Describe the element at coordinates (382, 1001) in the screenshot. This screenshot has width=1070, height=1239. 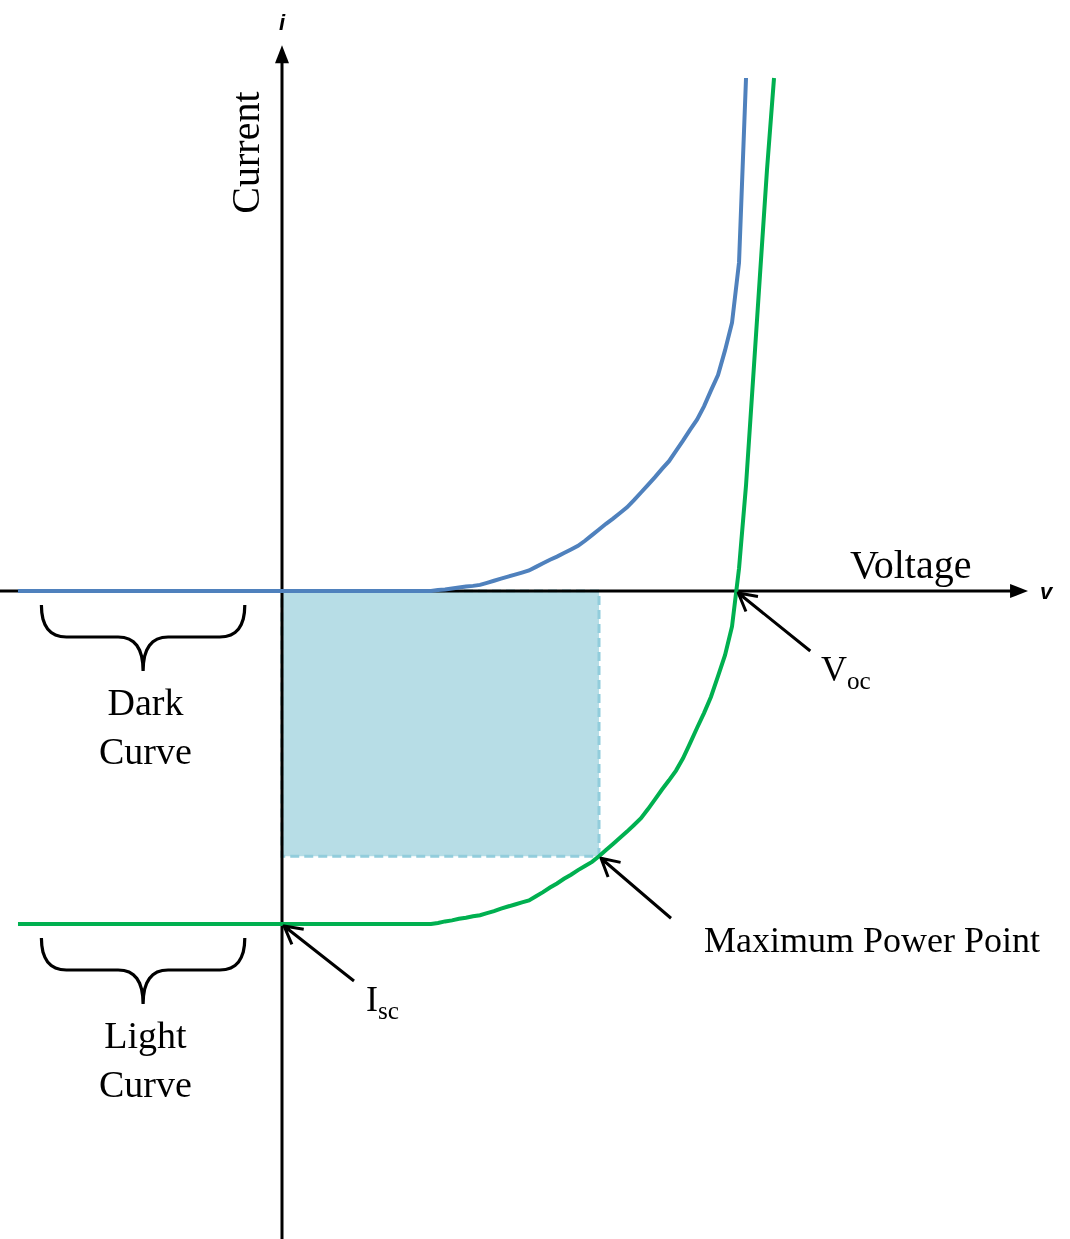
I see `text: I$_{sc}$` at that location.